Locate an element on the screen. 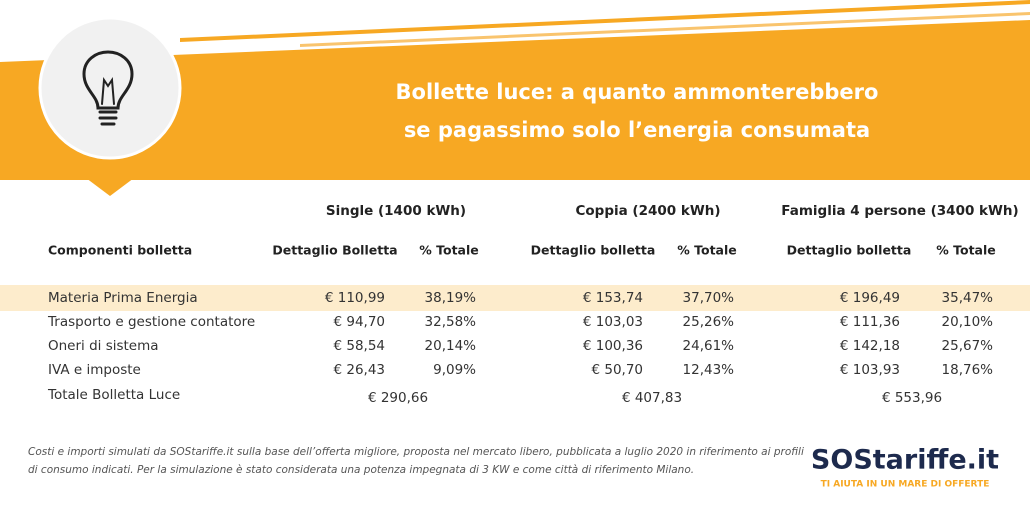 The image size is (1030, 510). logo-tagline: TI AIUTA IN UN MARE DI OFFERTE is located at coordinates (905, 485).